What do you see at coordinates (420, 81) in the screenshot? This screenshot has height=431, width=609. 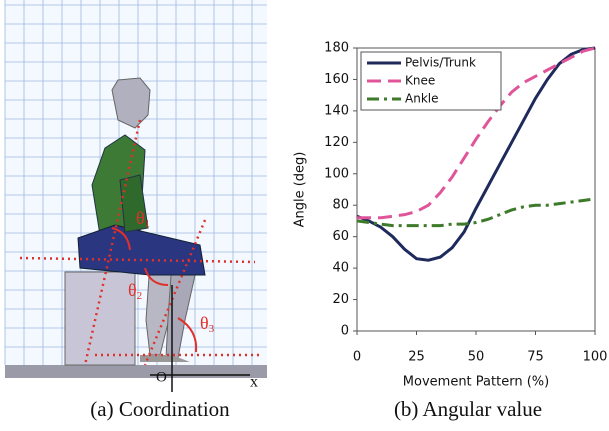 I see `legend-label: Knee` at bounding box center [420, 81].